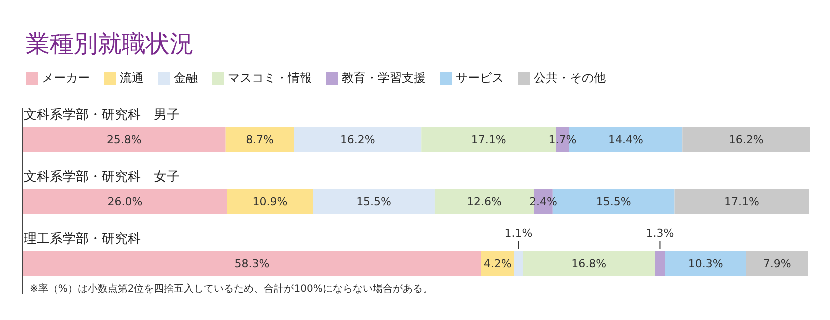 This screenshot has height=320, width=830. What do you see at coordinates (543, 202) in the screenshot?
I see `data-label: 2.4%` at bounding box center [543, 202].